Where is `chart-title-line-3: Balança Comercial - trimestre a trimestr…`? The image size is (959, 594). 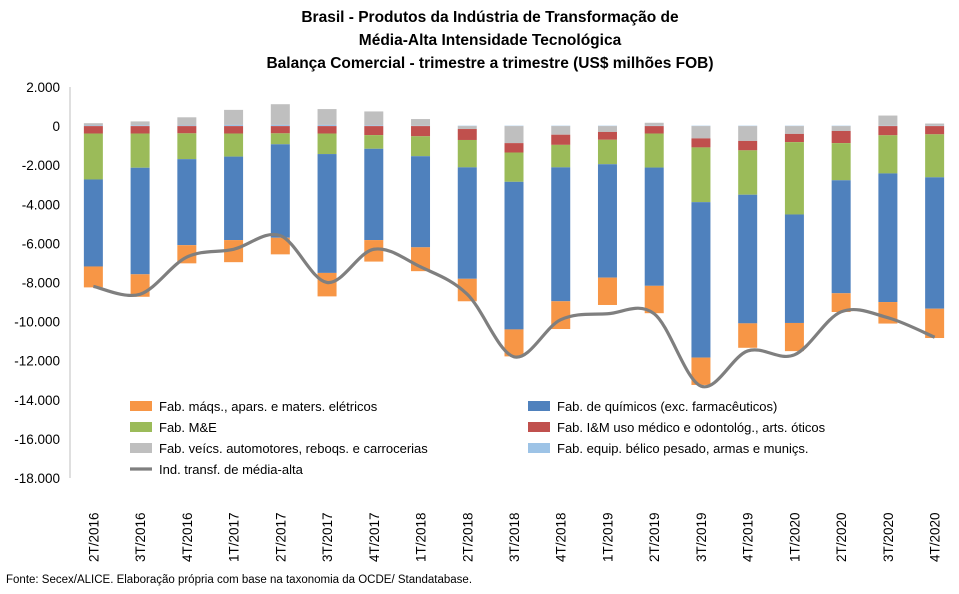 chart-title-line-3: Balança Comercial - trimestre a trimestr… is located at coordinates (490, 63).